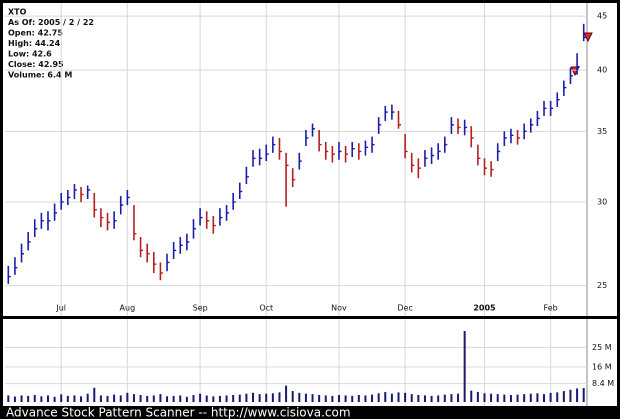 The height and width of the screenshot is (419, 620). What do you see at coordinates (40, 75) in the screenshot?
I see `header-line: Volume: 6.4 M` at bounding box center [40, 75].